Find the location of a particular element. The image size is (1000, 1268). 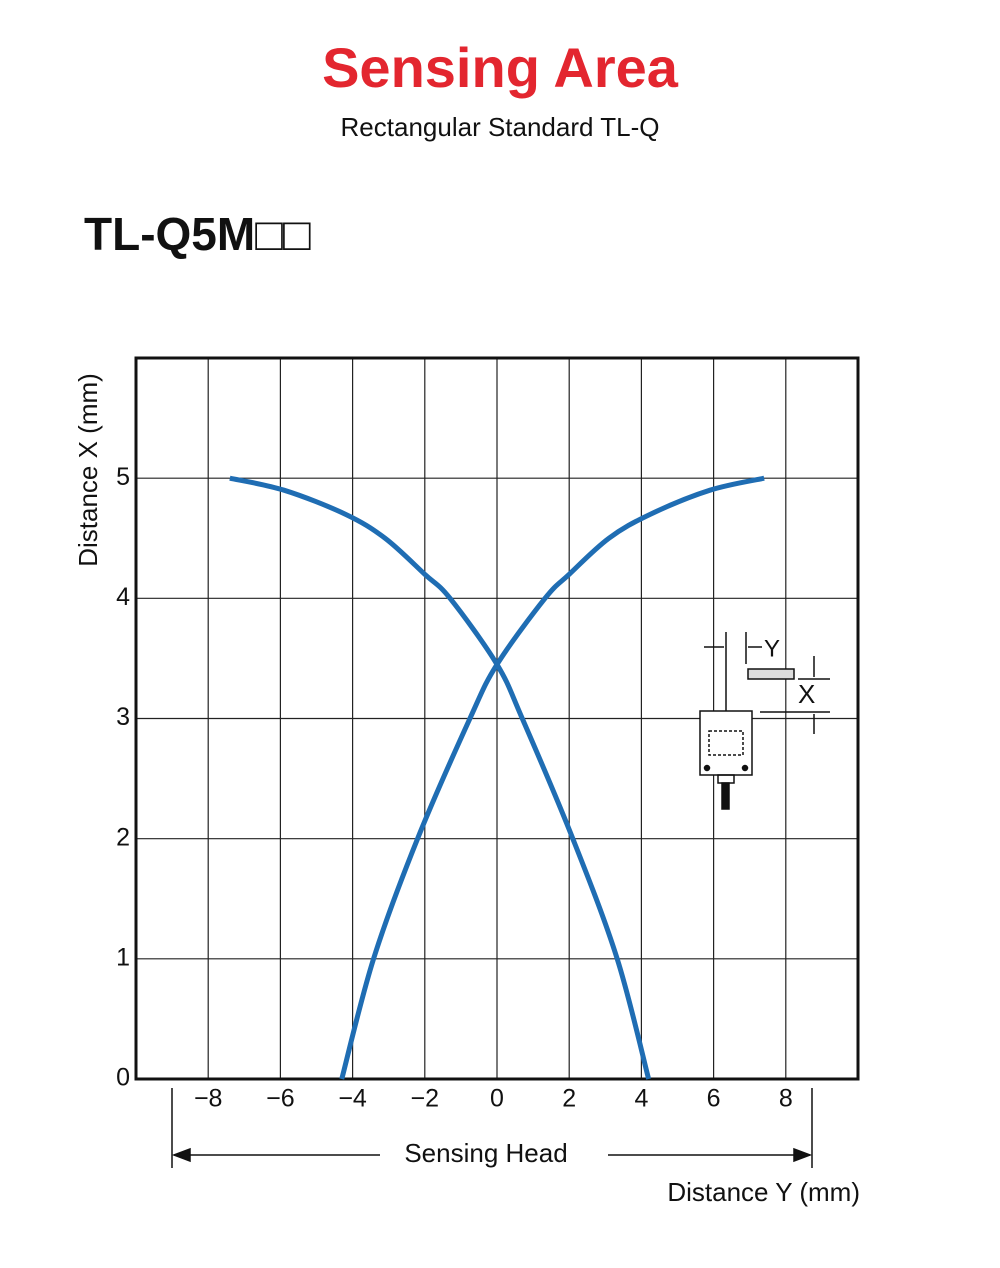

inset-label: X is located at coordinates (806, 694).